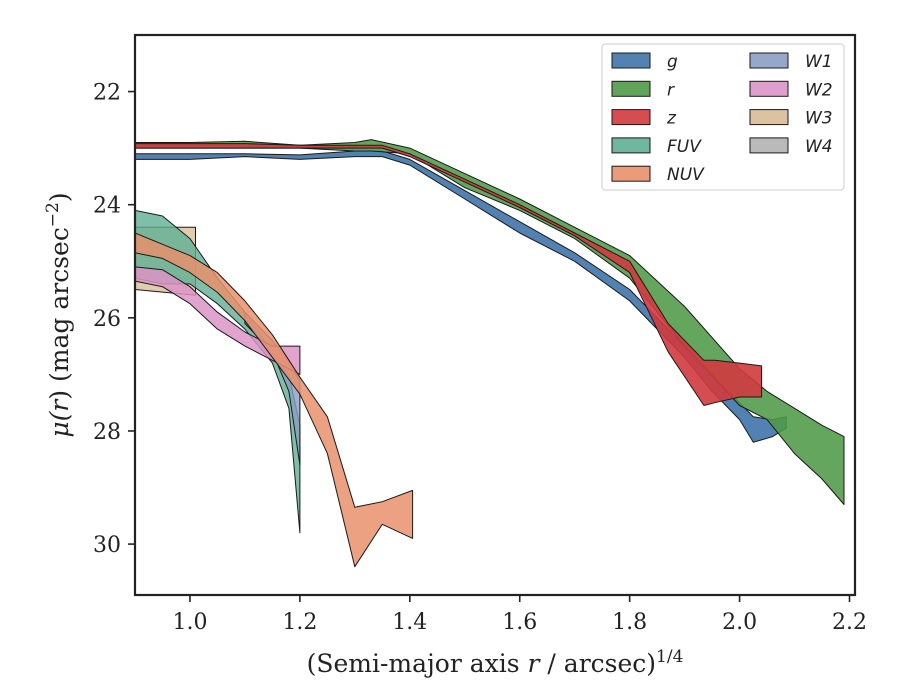  I want to click on x-tick-label: 1.4, so click(409, 622).